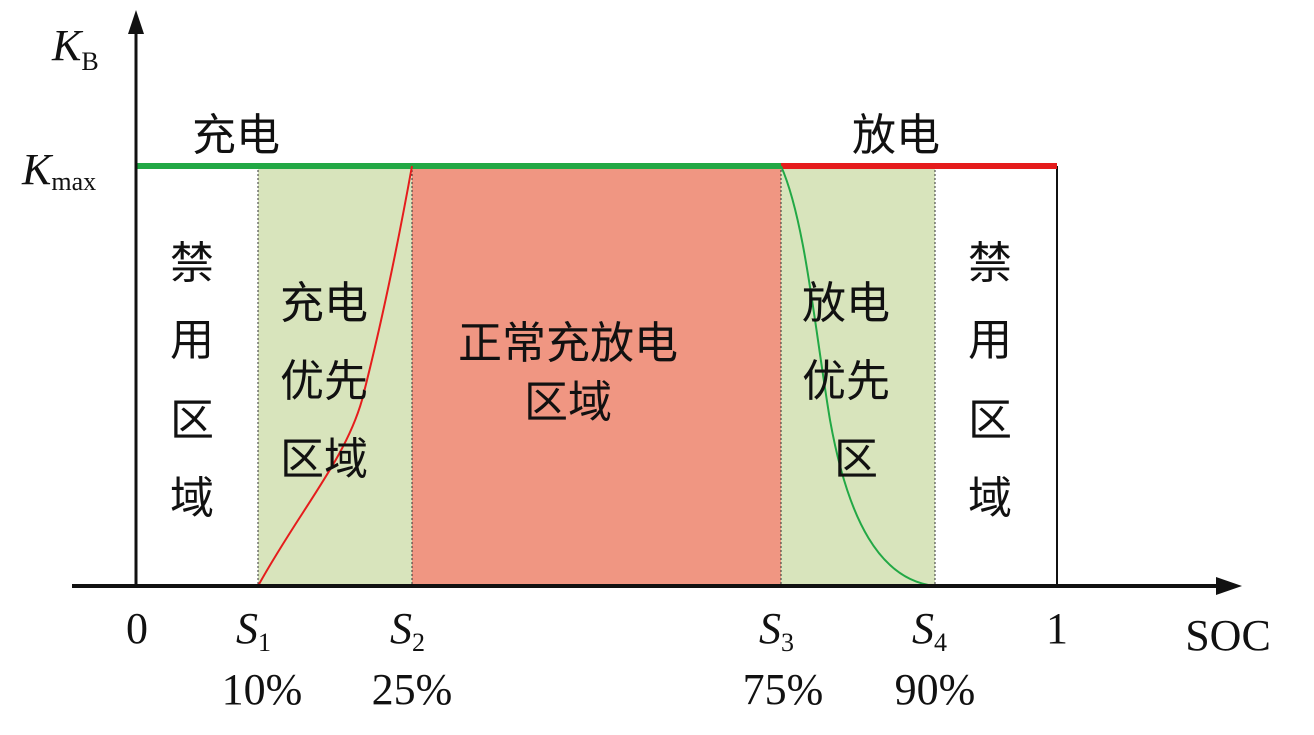  Describe the element at coordinates (37, 169) in the screenshot. I see `kmax-label-main: K` at that location.